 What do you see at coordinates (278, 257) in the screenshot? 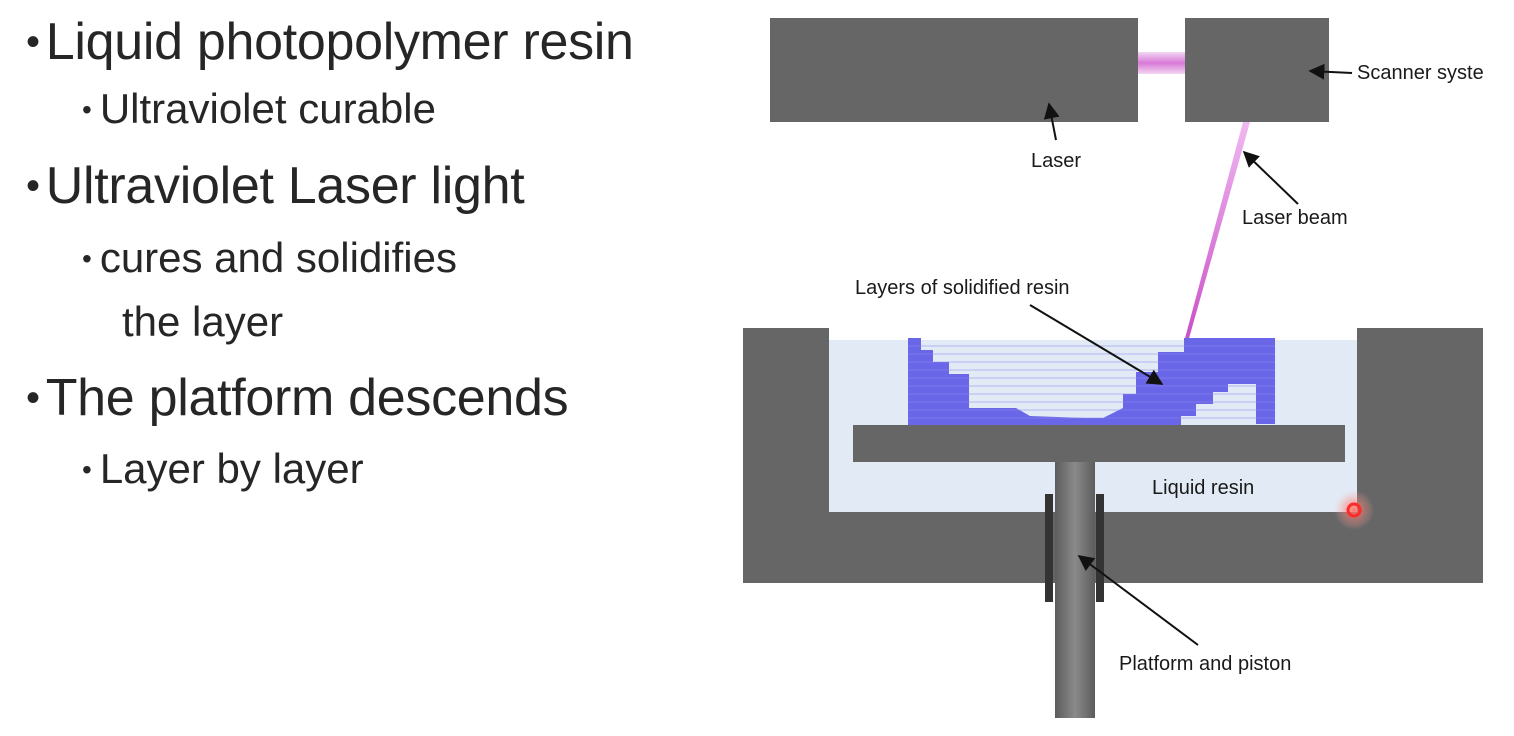
I see `bullet-text: cures and solidifies` at bounding box center [278, 257].